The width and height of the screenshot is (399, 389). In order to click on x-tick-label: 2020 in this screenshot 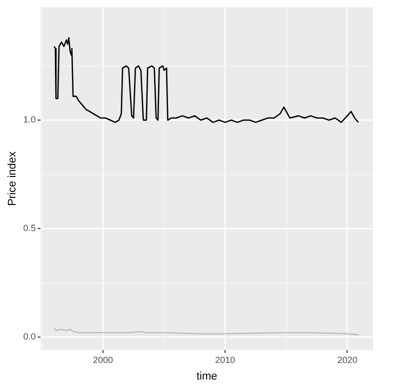, I will do `click(347, 359)`.